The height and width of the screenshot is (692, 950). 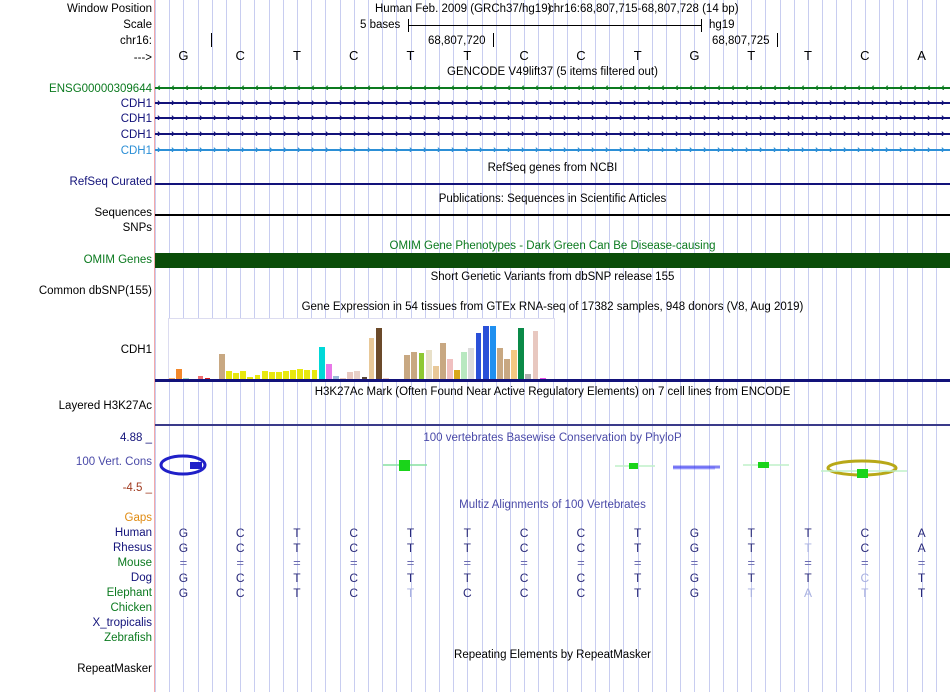 I want to click on label-species-dog: Dog, so click(x=141, y=578).